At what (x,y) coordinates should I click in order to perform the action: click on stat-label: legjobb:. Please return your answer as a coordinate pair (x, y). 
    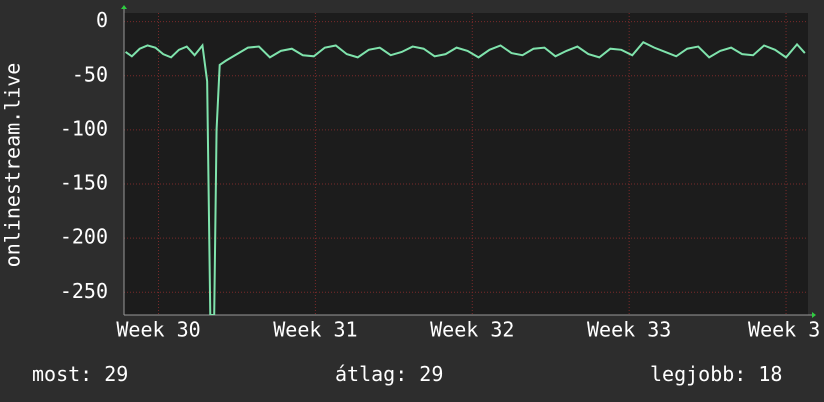
    Looking at the image, I should click on (698, 374).